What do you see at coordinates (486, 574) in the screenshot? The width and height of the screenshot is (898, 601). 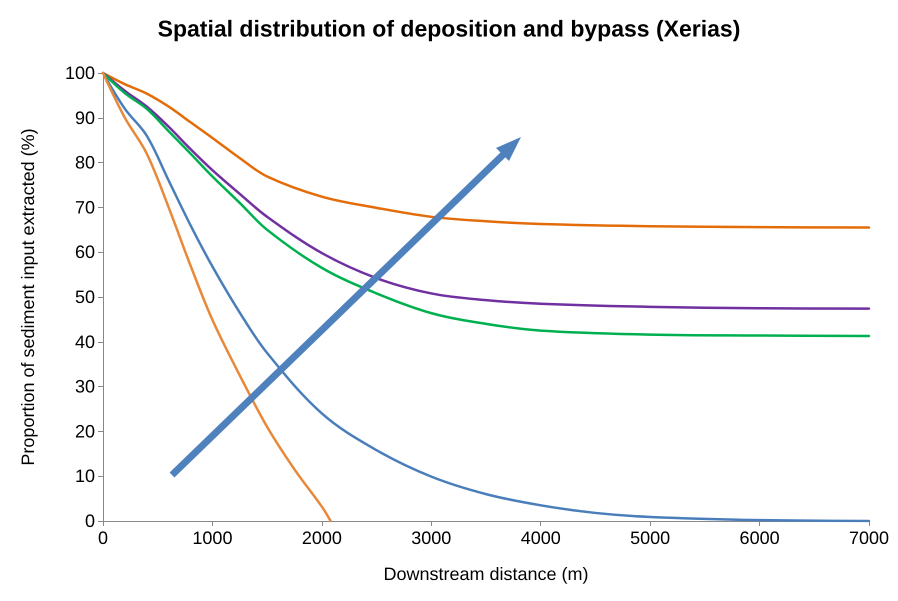 I see `x-axis-title: Downstream distance (m)` at bounding box center [486, 574].